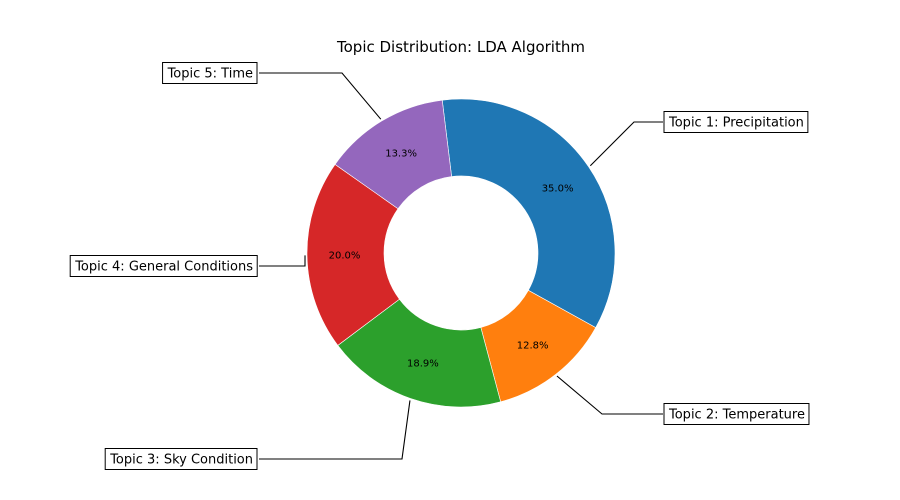 Image resolution: width=900 pixels, height=500 pixels. I want to click on label-text: Topic 2: Temperature, so click(736, 415).